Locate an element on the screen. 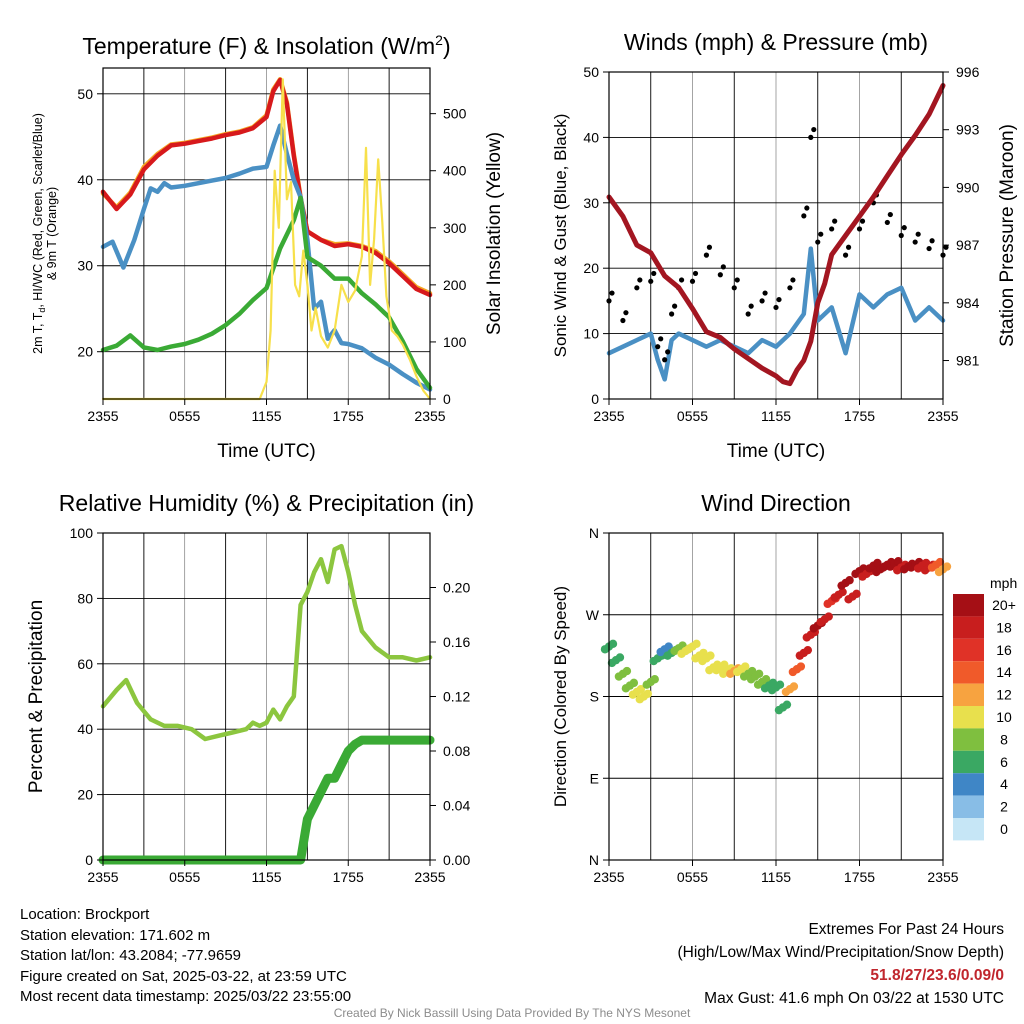  y-tick-label: 40 is located at coordinates (591, 137).